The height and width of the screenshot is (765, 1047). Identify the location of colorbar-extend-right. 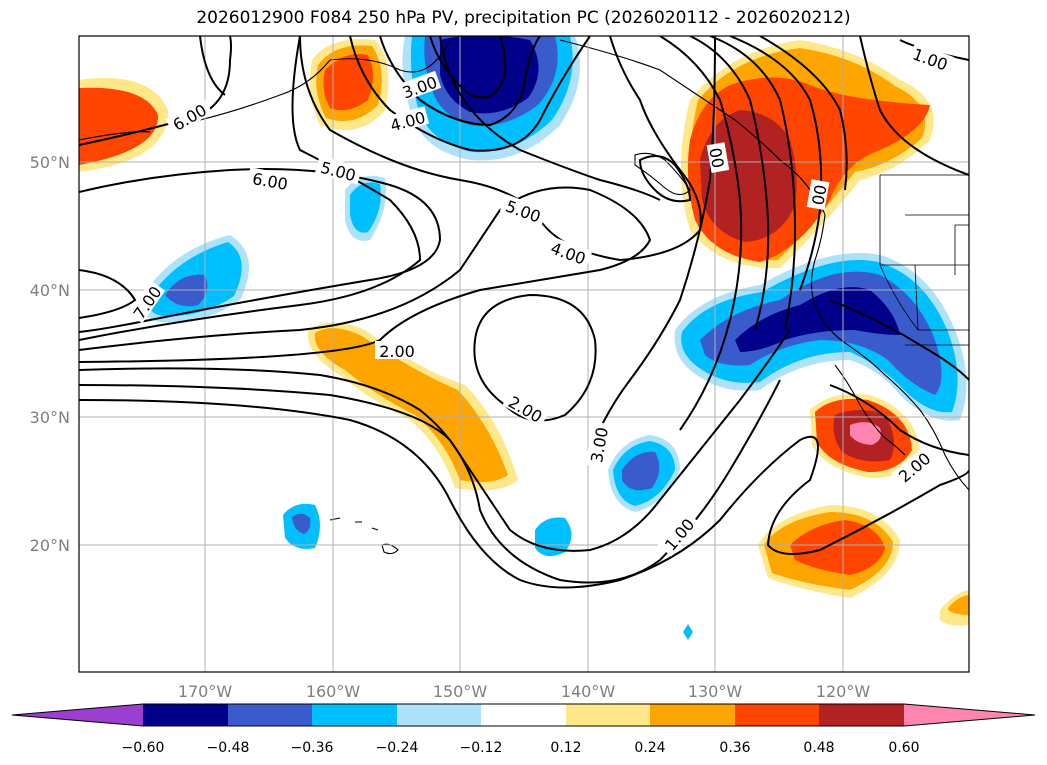
(969, 715).